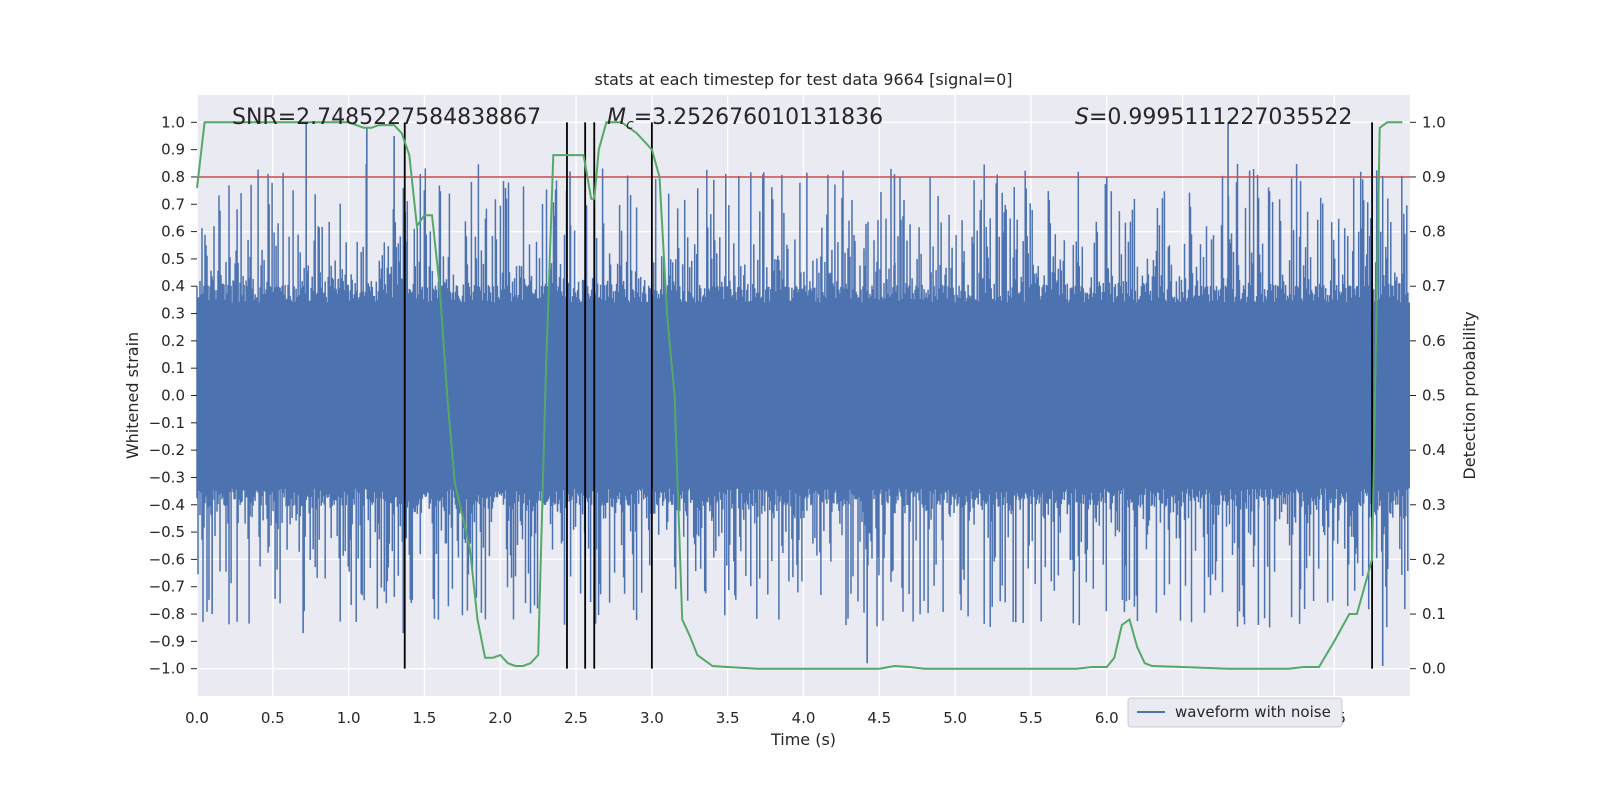 This screenshot has height=800, width=1600. Describe the element at coordinates (173, 150) in the screenshot. I see `y-tick-label: 0.9` at that location.